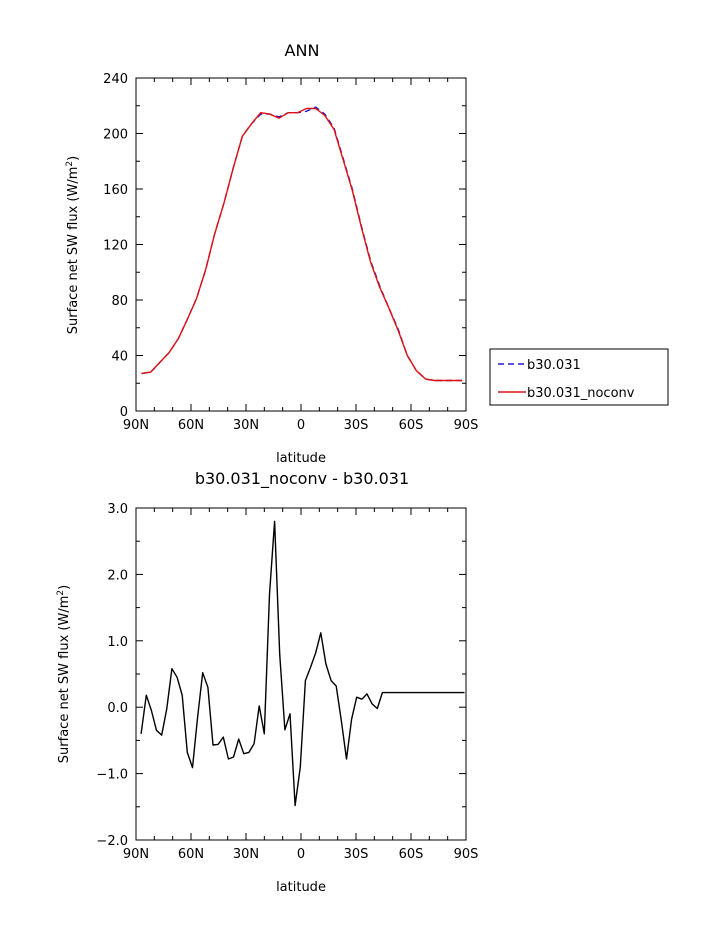 This screenshot has height=935, width=723. I want to click on y-tick-label: 200, so click(115, 135).